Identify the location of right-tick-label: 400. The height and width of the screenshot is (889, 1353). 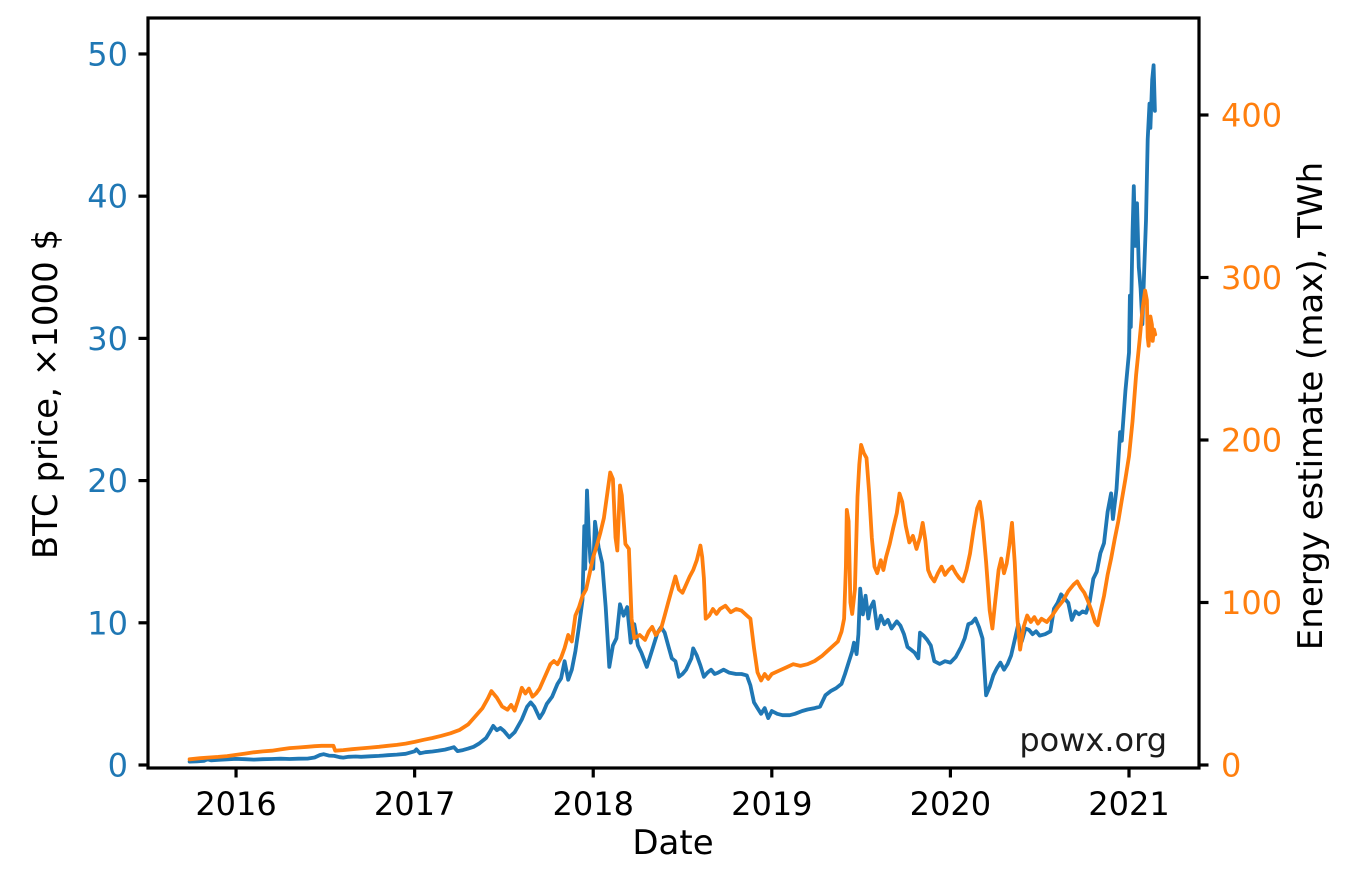
(1251, 115).